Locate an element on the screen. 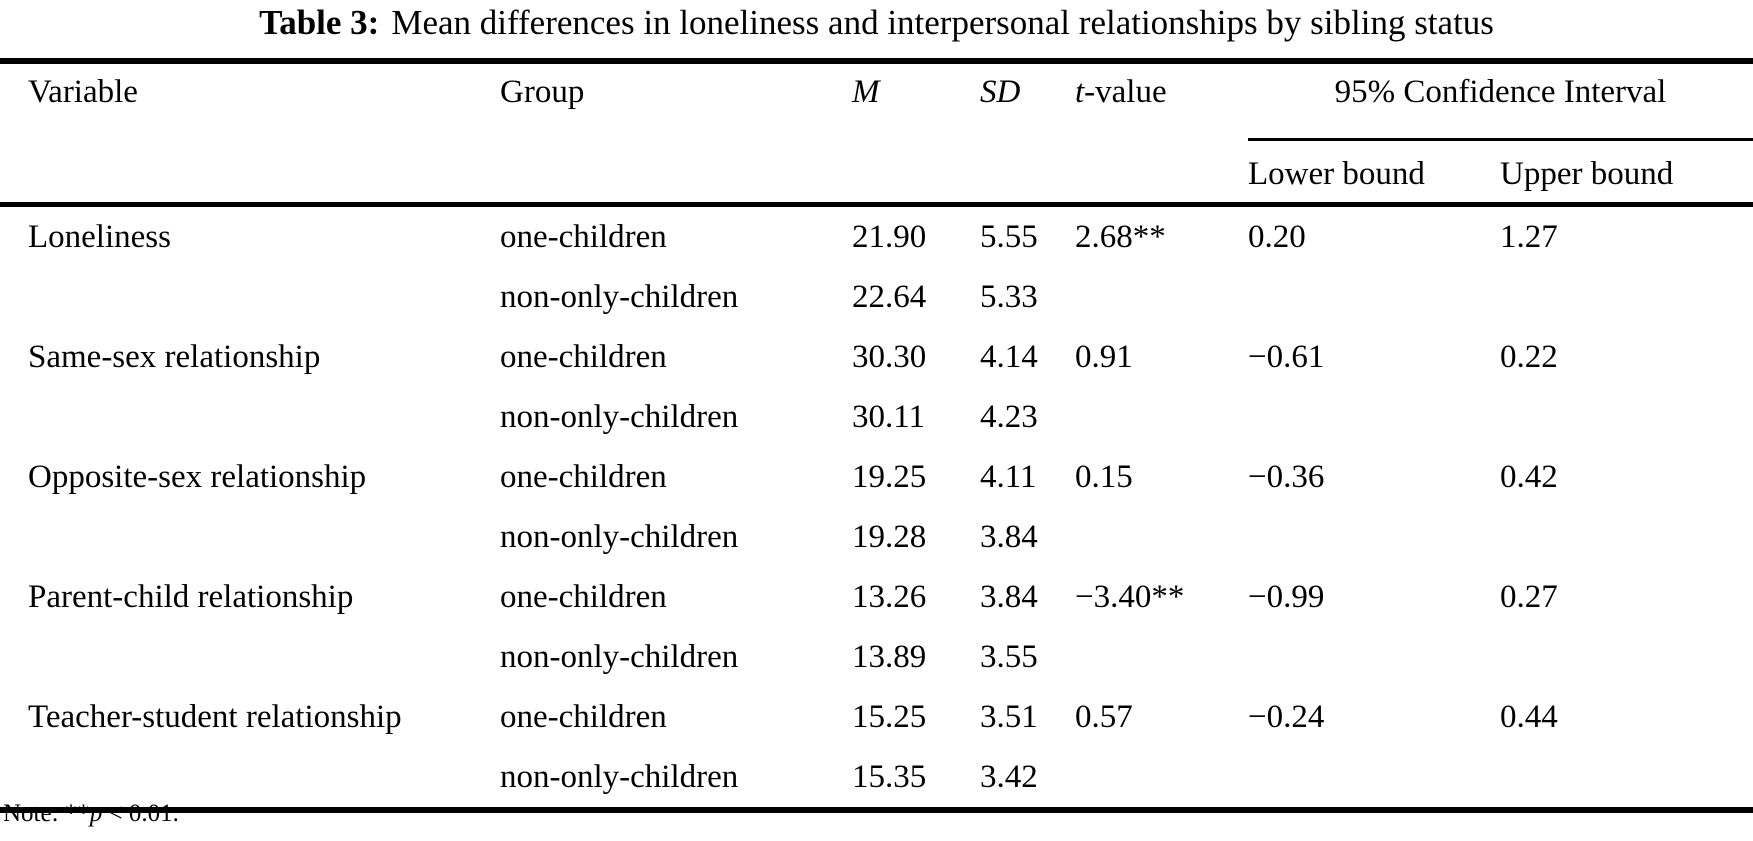 The image size is (1753, 841). cell-t: 0.57 is located at coordinates (1104, 716).